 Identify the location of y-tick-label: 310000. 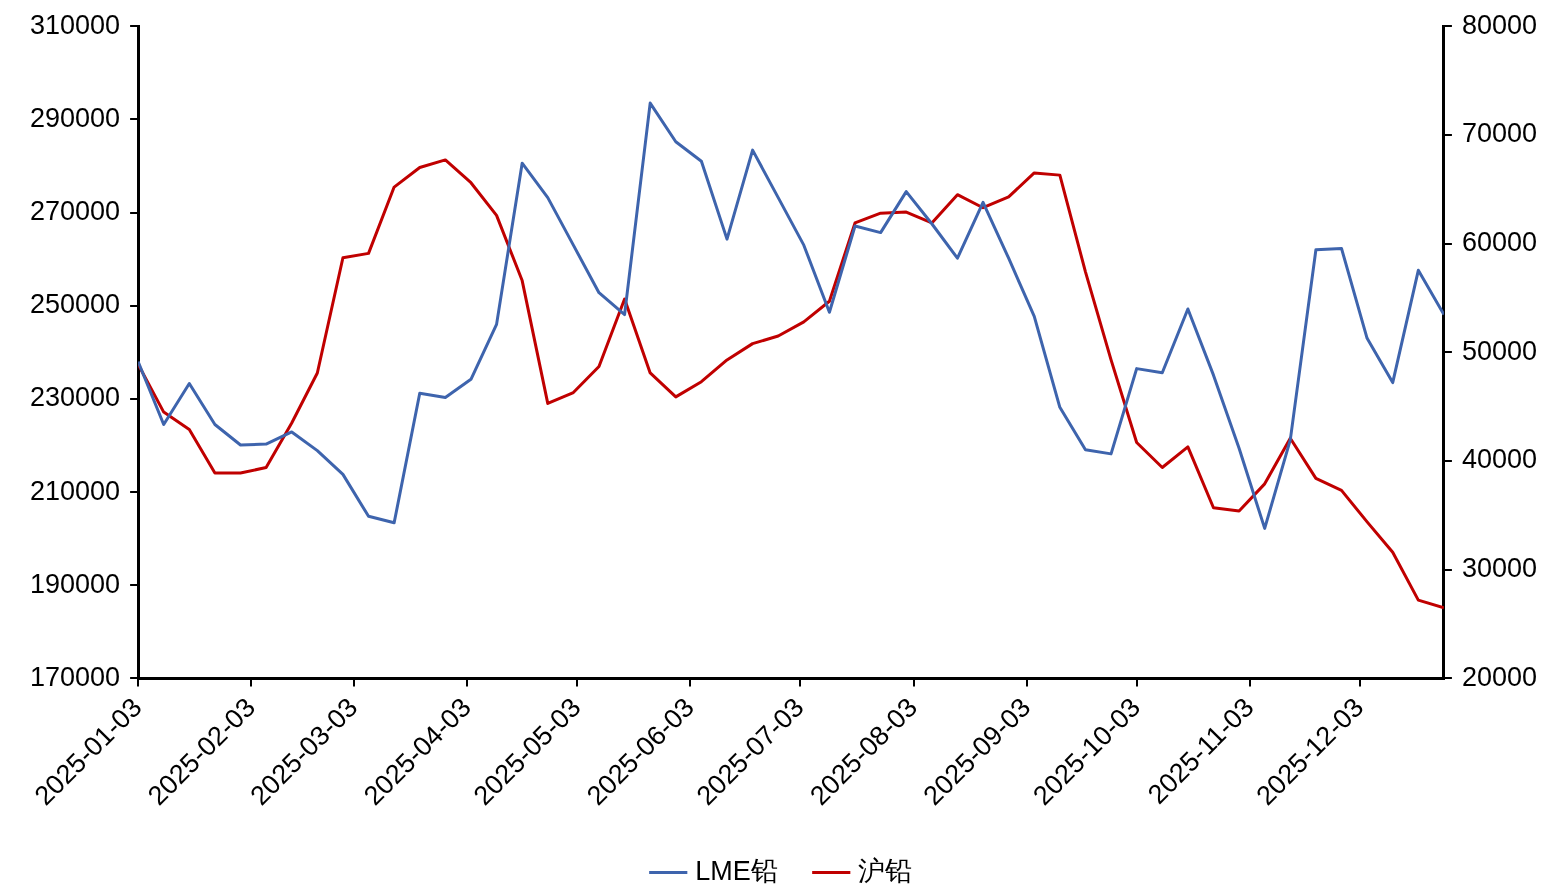
(75, 24).